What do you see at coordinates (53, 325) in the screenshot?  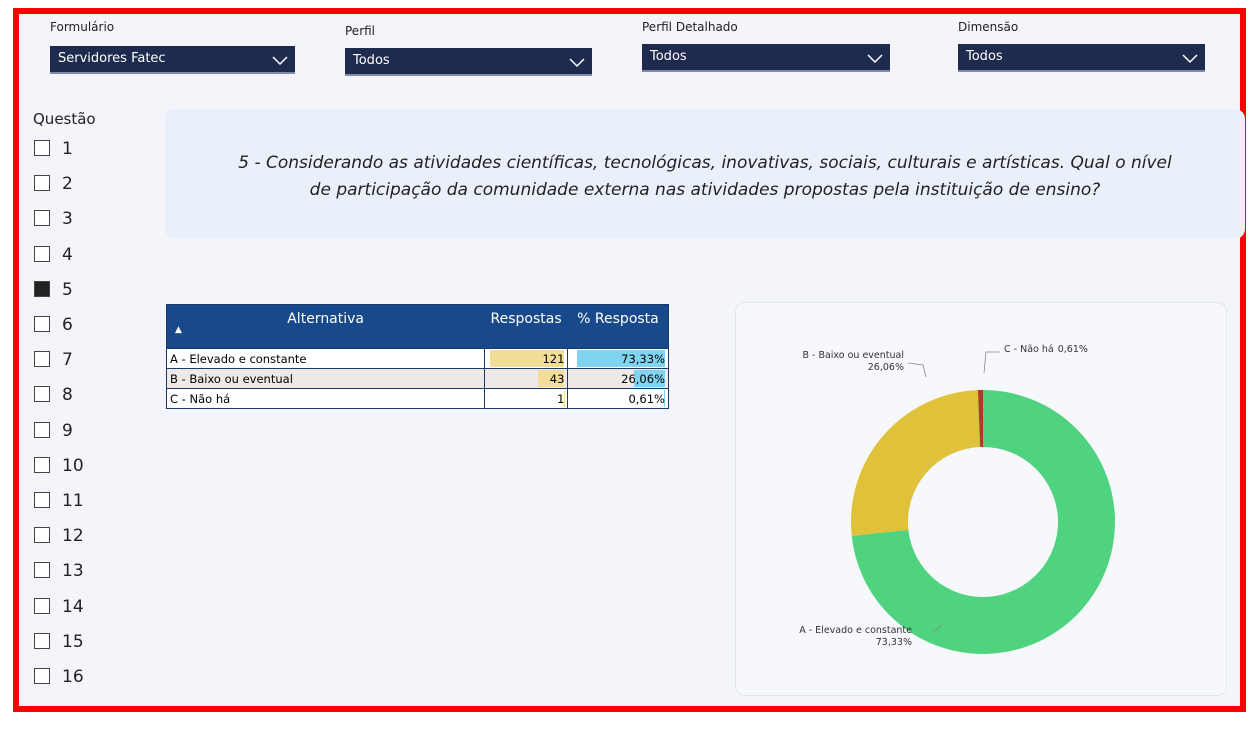 I see `question-item: 6` at bounding box center [53, 325].